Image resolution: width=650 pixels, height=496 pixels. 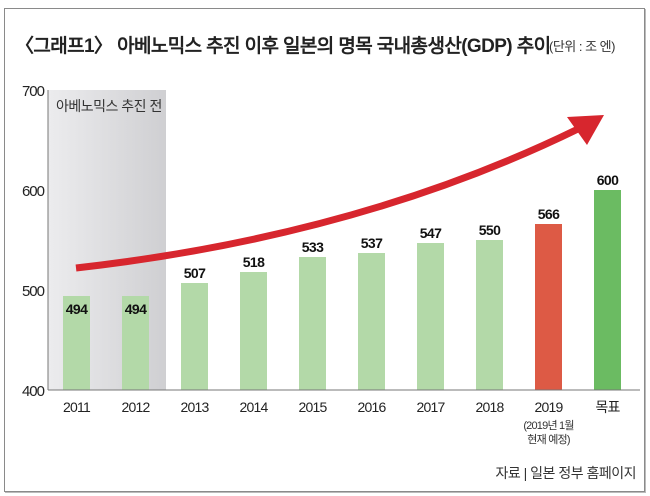 What do you see at coordinates (549, 407) in the screenshot?
I see `x-tick-label-2019: 2019` at bounding box center [549, 407].